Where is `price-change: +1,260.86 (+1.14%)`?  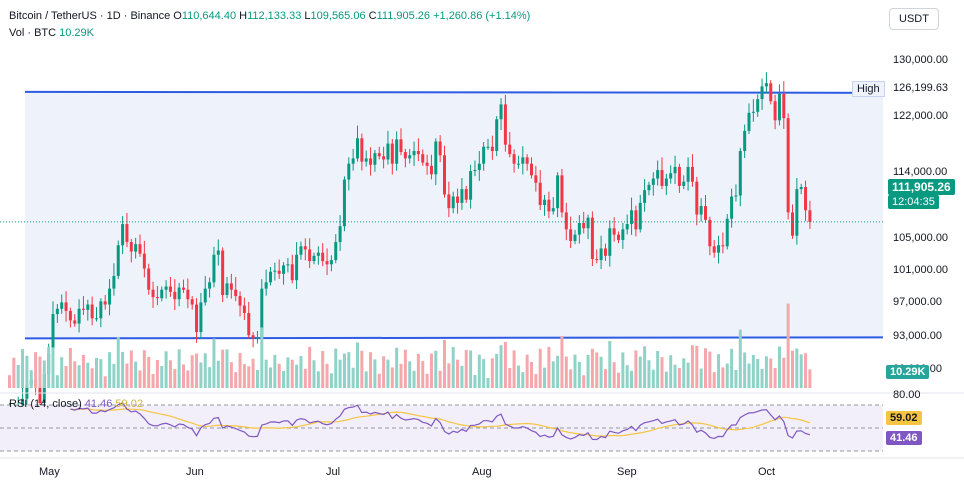
price-change: +1,260.86 (+1.14%) is located at coordinates (482, 16).